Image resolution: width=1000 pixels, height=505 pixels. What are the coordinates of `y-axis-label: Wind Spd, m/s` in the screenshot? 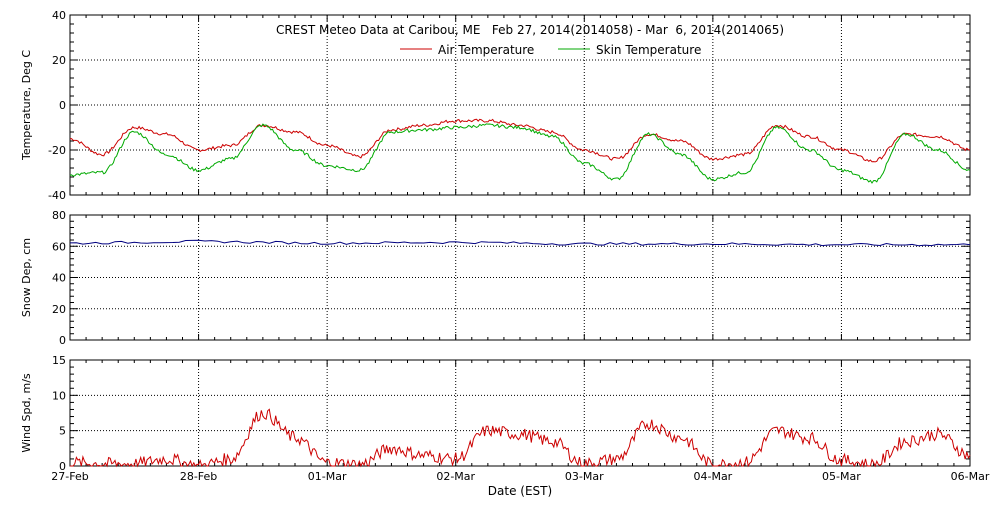 It's located at (26, 413).